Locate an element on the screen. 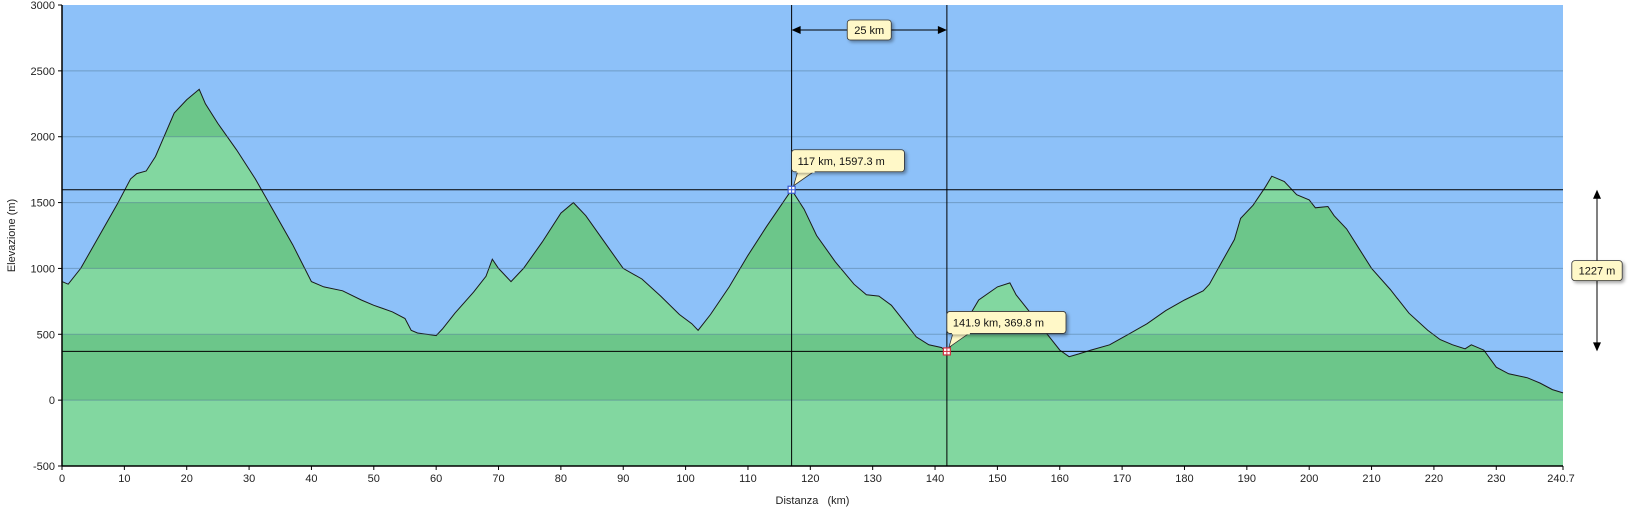 The height and width of the screenshot is (529, 1628). elevation-measure-label-text: 1227 m is located at coordinates (1597, 272).